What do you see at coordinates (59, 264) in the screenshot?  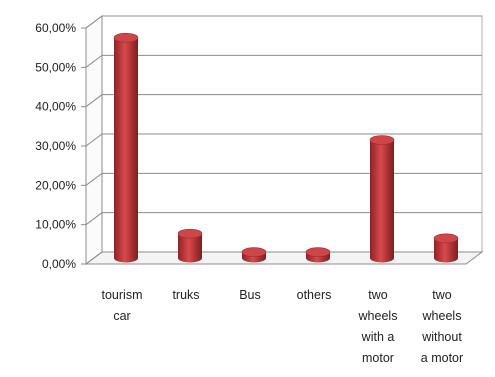 I see `y-tick-label: 0,00%` at bounding box center [59, 264].